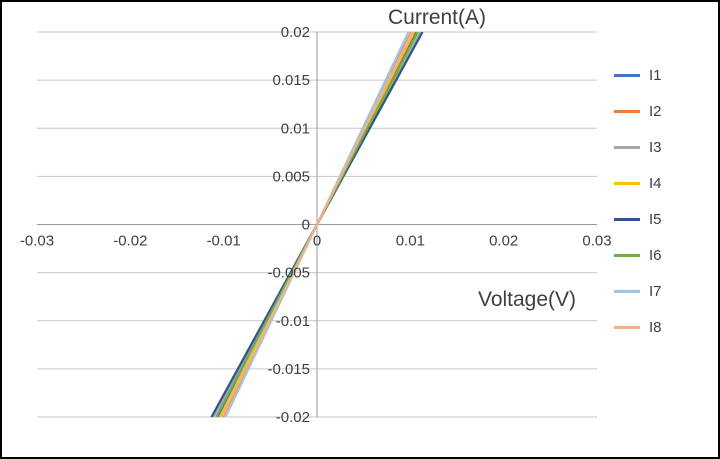 Image resolution: width=720 pixels, height=459 pixels. I want to click on legend-label: I7, so click(655, 291).